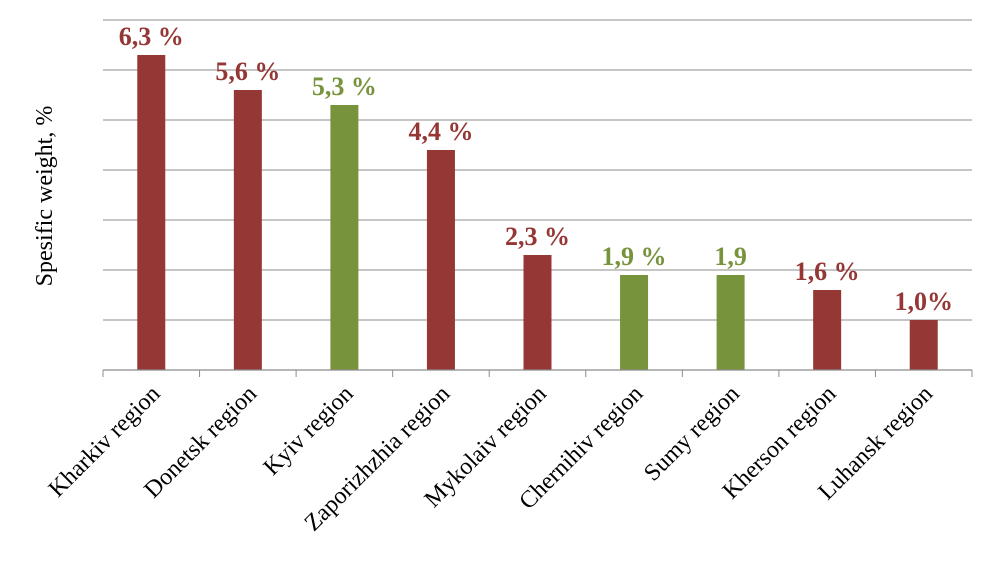 The height and width of the screenshot is (587, 991). Describe the element at coordinates (247, 71) in the screenshot. I see `data-label: 5,6 %` at that location.